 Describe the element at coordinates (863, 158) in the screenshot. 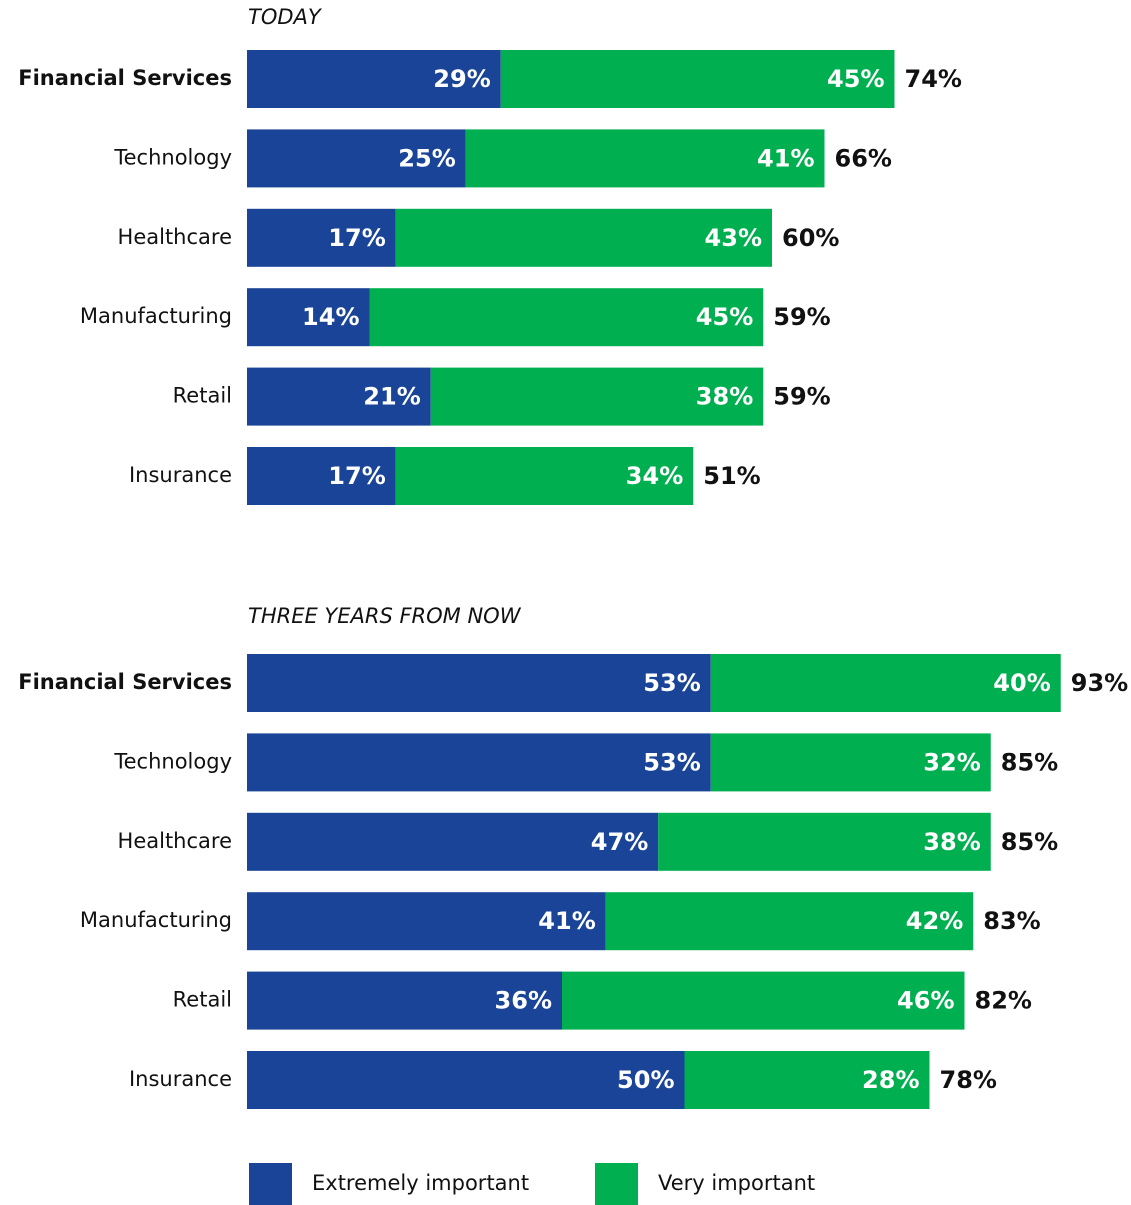

I see `total-label: 66%` at that location.